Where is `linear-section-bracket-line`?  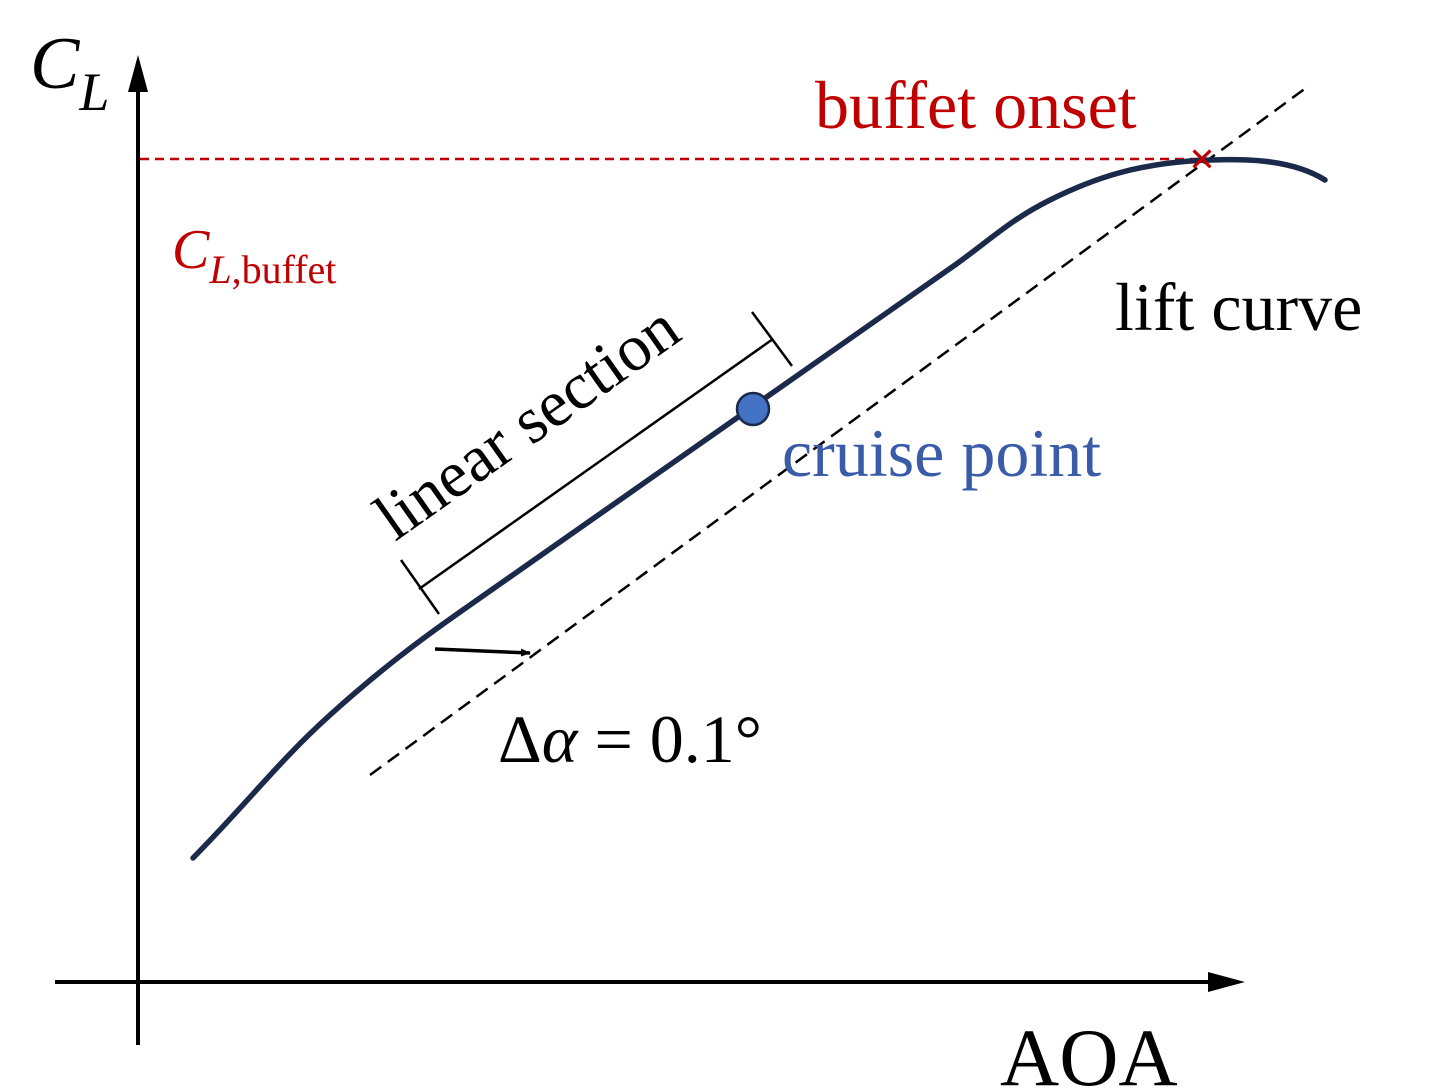
linear-section-bracket-line is located at coordinates (596, 464).